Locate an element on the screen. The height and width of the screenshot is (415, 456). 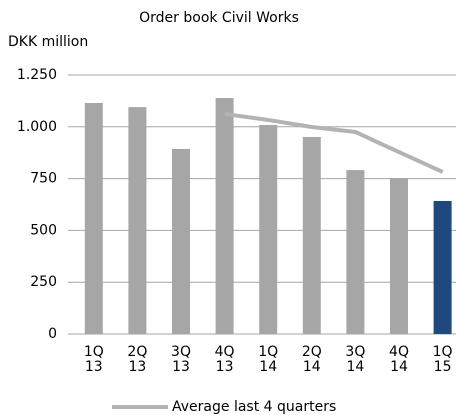
y-axis-label: DKK million is located at coordinates (48, 42).